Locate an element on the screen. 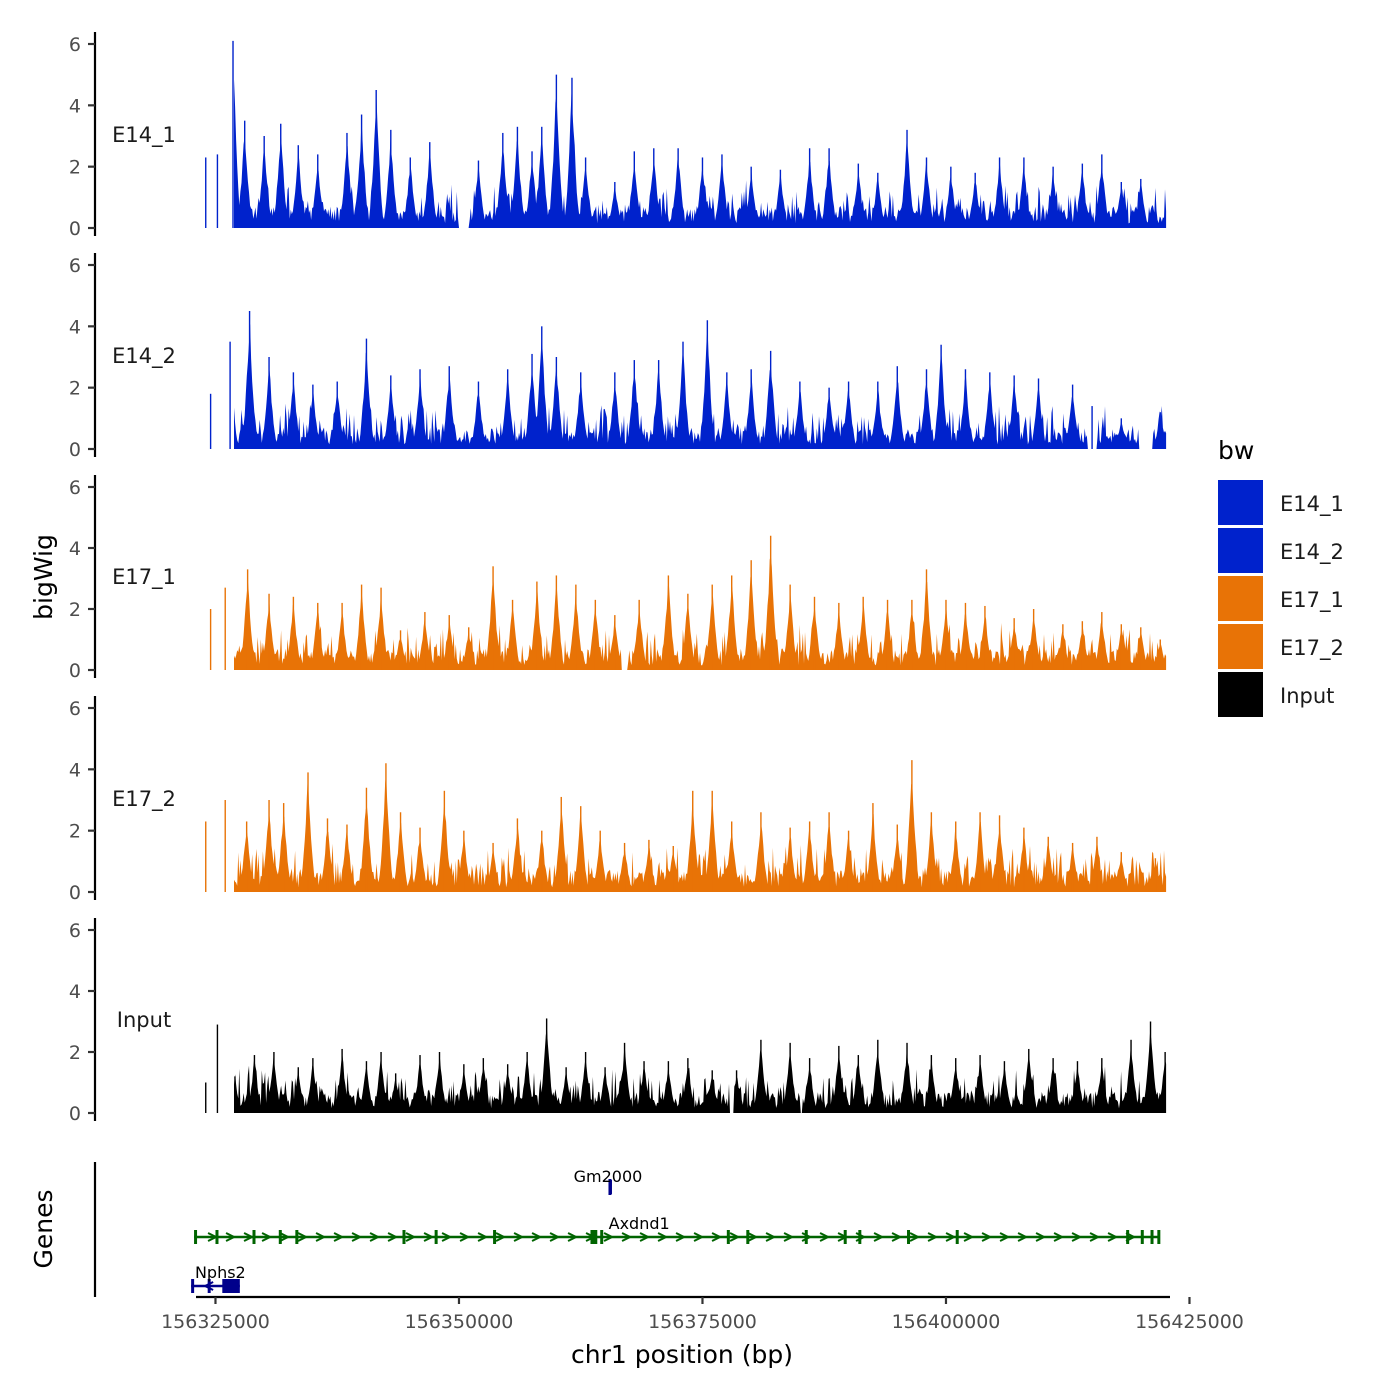 This screenshot has width=1400, height=1400. x-axis-title: chr1 position (bp) is located at coordinates (682, 1354).